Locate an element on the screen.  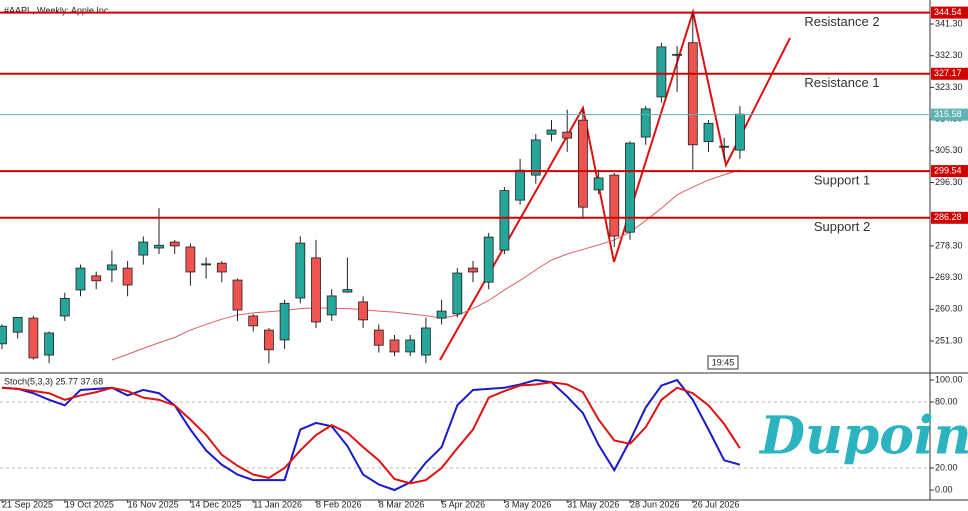
chart-title: #AAPL, Weekly: Apple Inc is located at coordinates (56, 10).